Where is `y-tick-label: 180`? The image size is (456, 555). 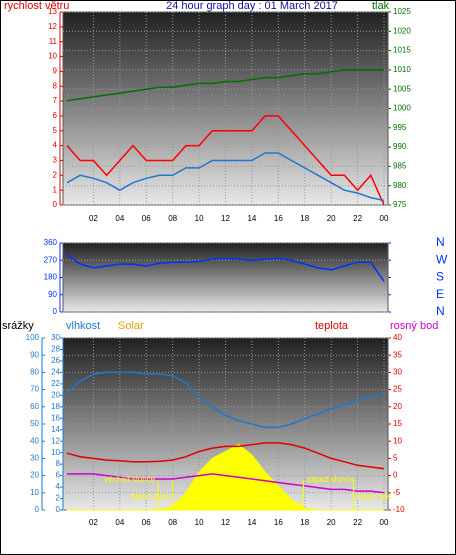 y-tick-label: 180 is located at coordinates (51, 277).